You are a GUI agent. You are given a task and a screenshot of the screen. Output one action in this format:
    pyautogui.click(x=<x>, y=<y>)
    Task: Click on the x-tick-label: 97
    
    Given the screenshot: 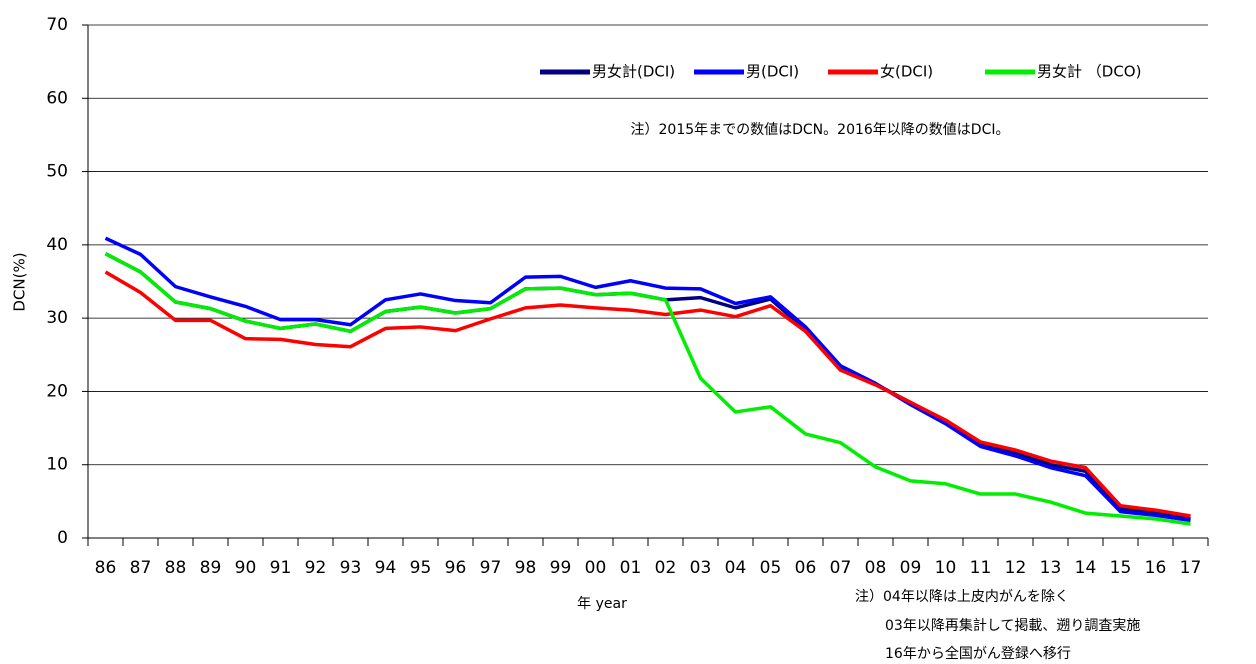 What is the action you would take?
    pyautogui.click(x=491, y=568)
    